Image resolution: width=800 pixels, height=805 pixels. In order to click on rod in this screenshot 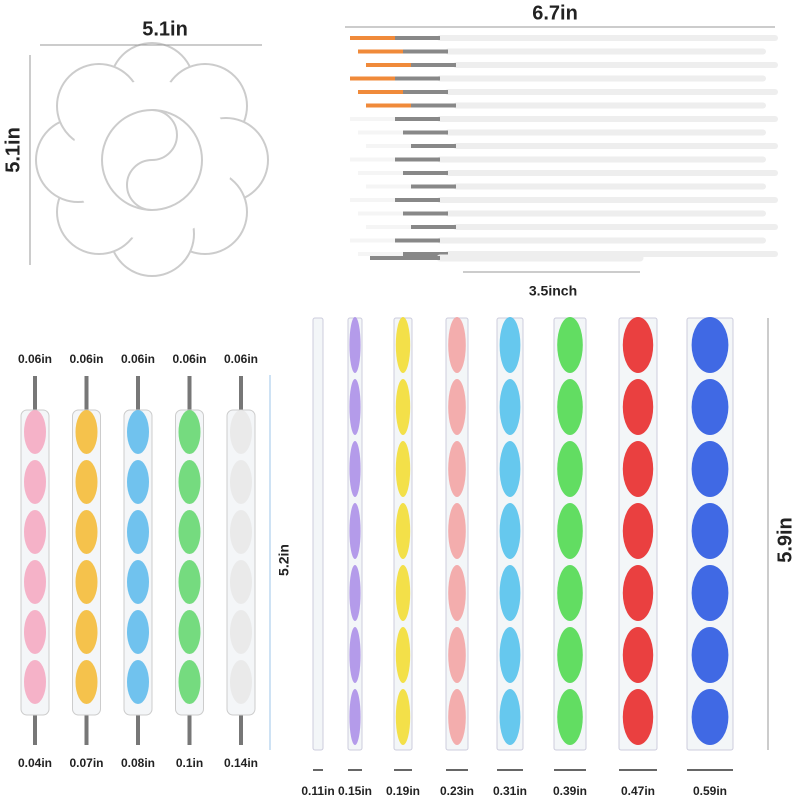, I will do `click(318, 534)`.